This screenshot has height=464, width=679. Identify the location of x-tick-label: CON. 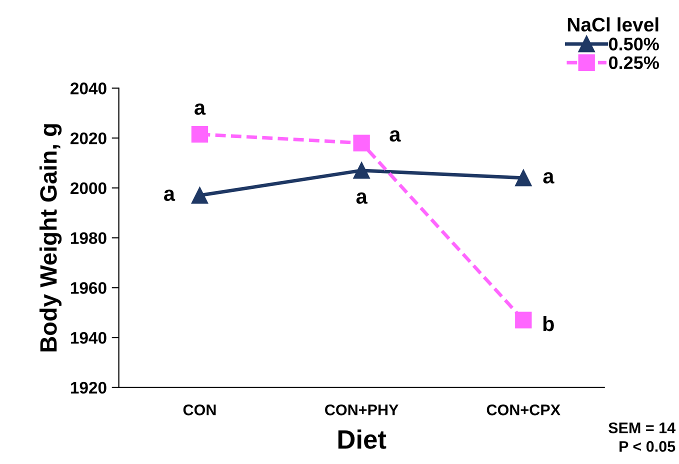
(199, 410).